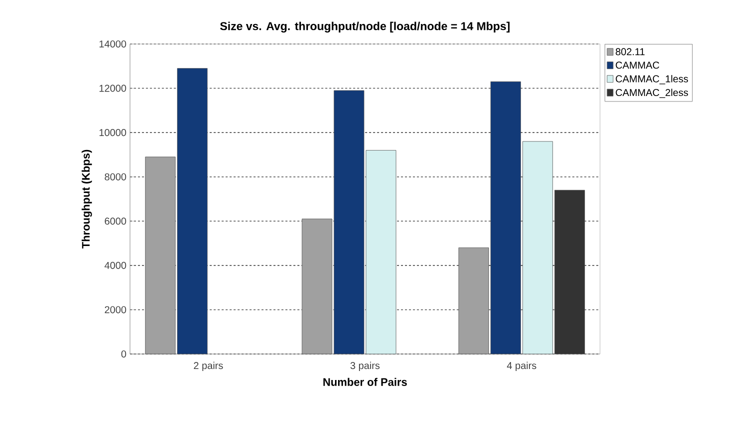  I want to click on x-axis-title: Number of Pairs, so click(365, 382).